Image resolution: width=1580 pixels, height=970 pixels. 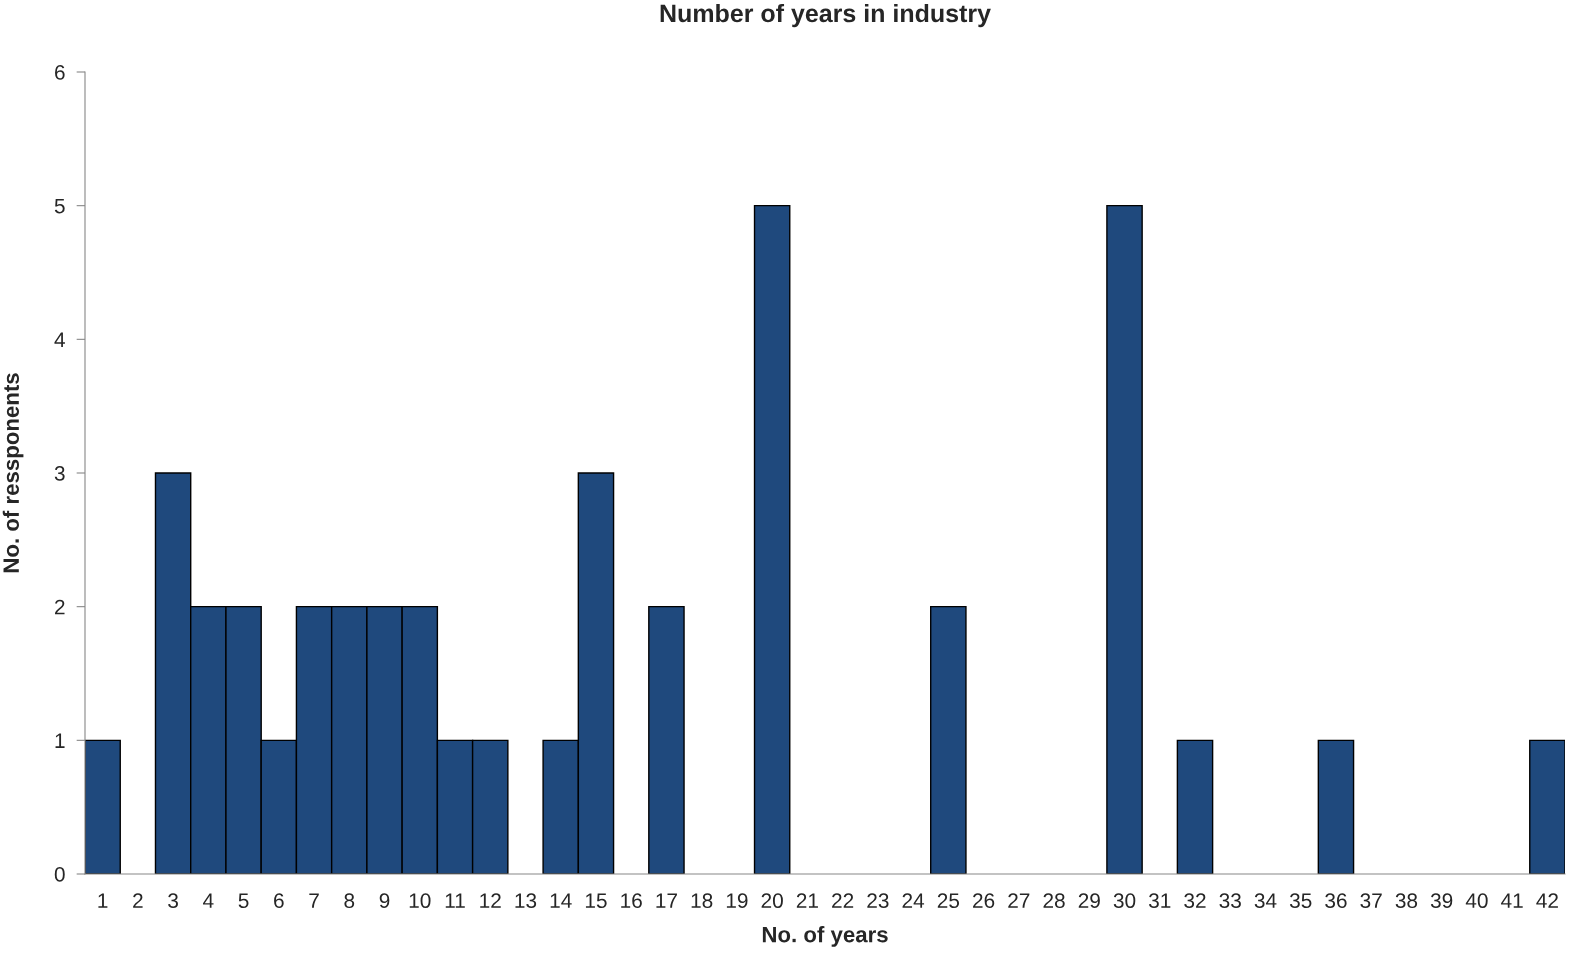 What do you see at coordinates (314, 900) in the screenshot?
I see `x-tick-label: 7` at bounding box center [314, 900].